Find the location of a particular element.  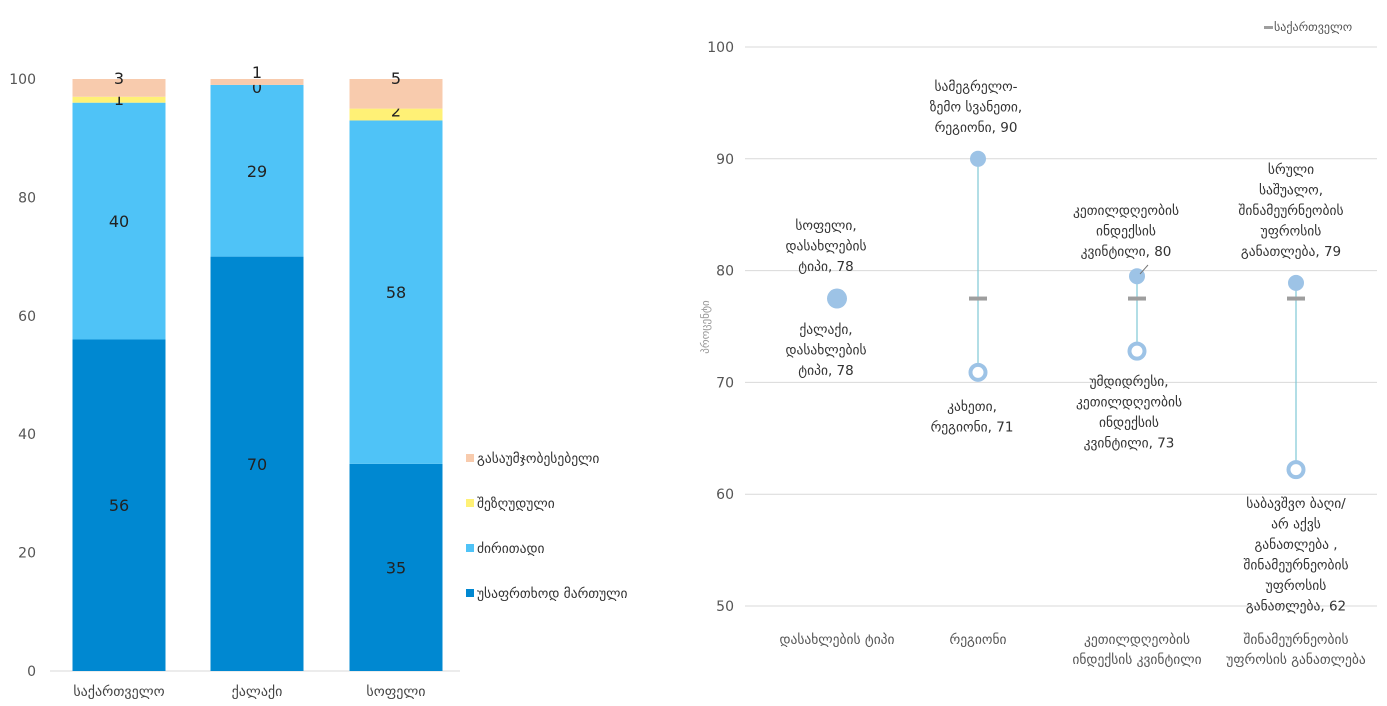

x-tick-label: ქალაქი is located at coordinates (257, 692).